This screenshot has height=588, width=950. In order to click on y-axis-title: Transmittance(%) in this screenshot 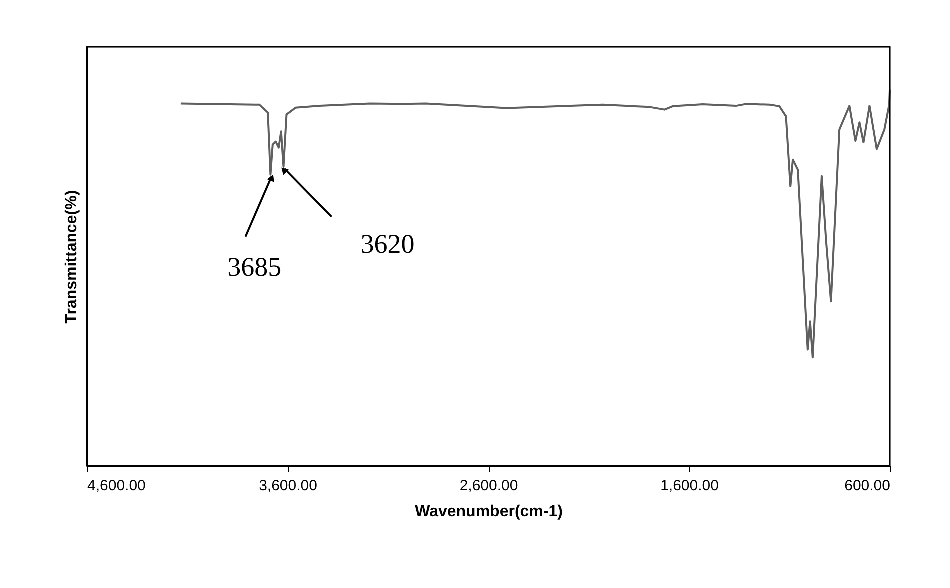, I will do `click(72, 257)`.